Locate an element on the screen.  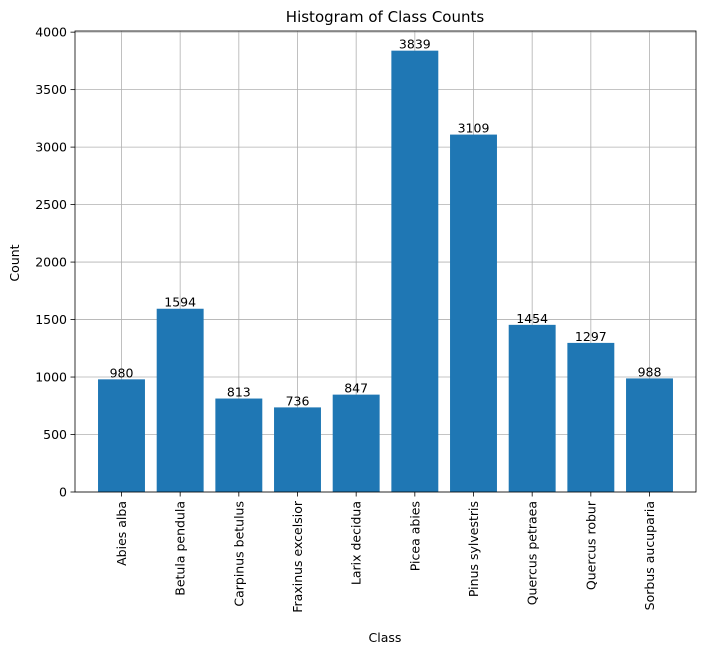
x-tick-label: Fraxinus excelsior is located at coordinates (297, 556).